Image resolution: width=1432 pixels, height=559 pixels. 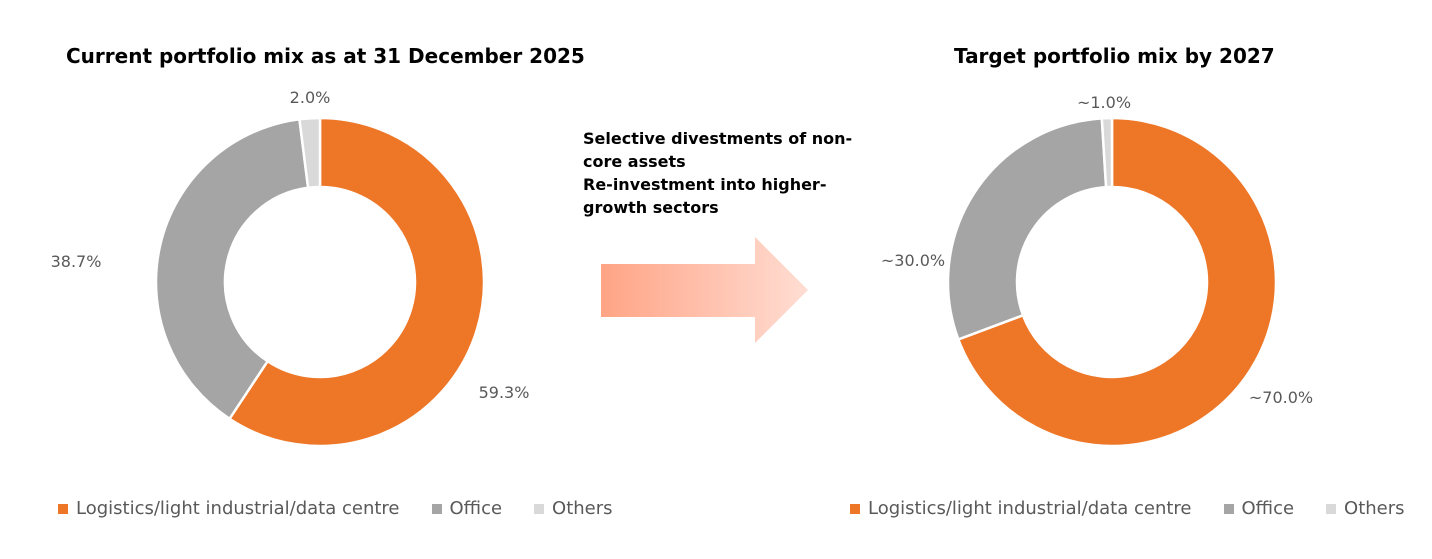 What do you see at coordinates (1117, 282) in the screenshot?
I see `donut-target-slice-logistics` at bounding box center [1117, 282].